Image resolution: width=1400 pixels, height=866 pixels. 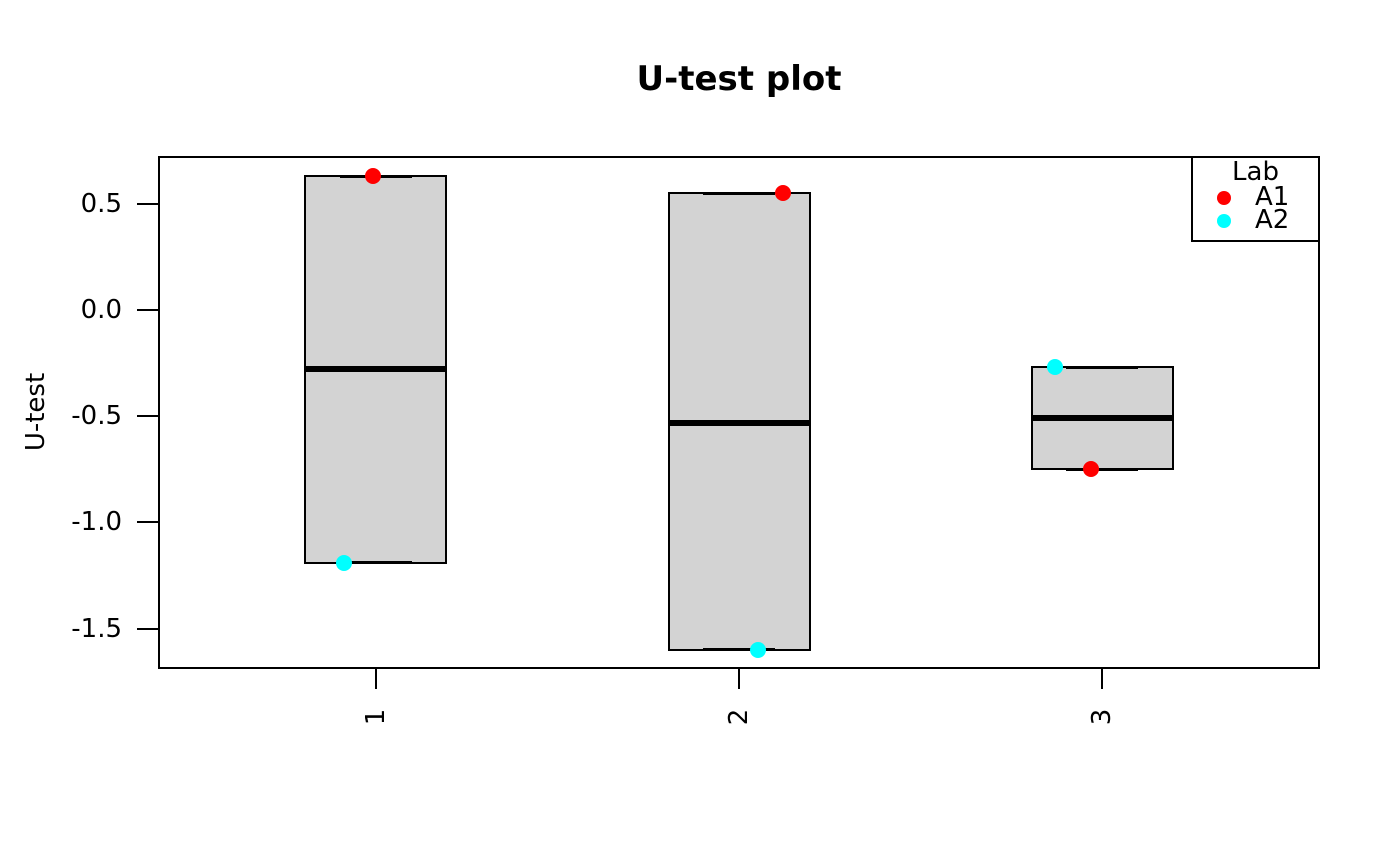 I want to click on y-tick-label: 0.5, so click(x=101, y=203).